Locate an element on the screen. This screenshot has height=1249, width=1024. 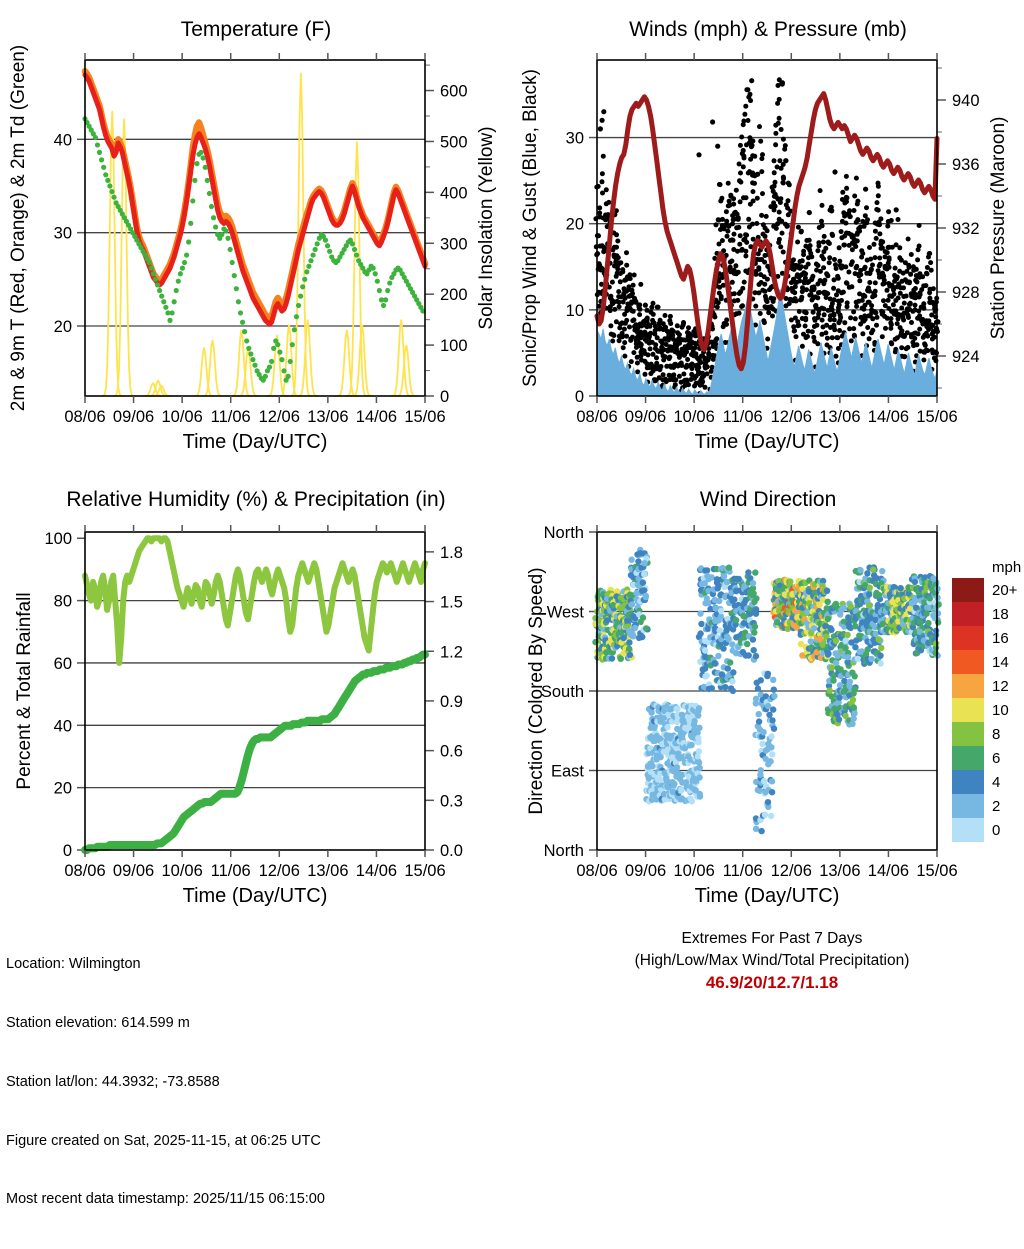
solar-insolation-trace is located at coordinates (347, 363).